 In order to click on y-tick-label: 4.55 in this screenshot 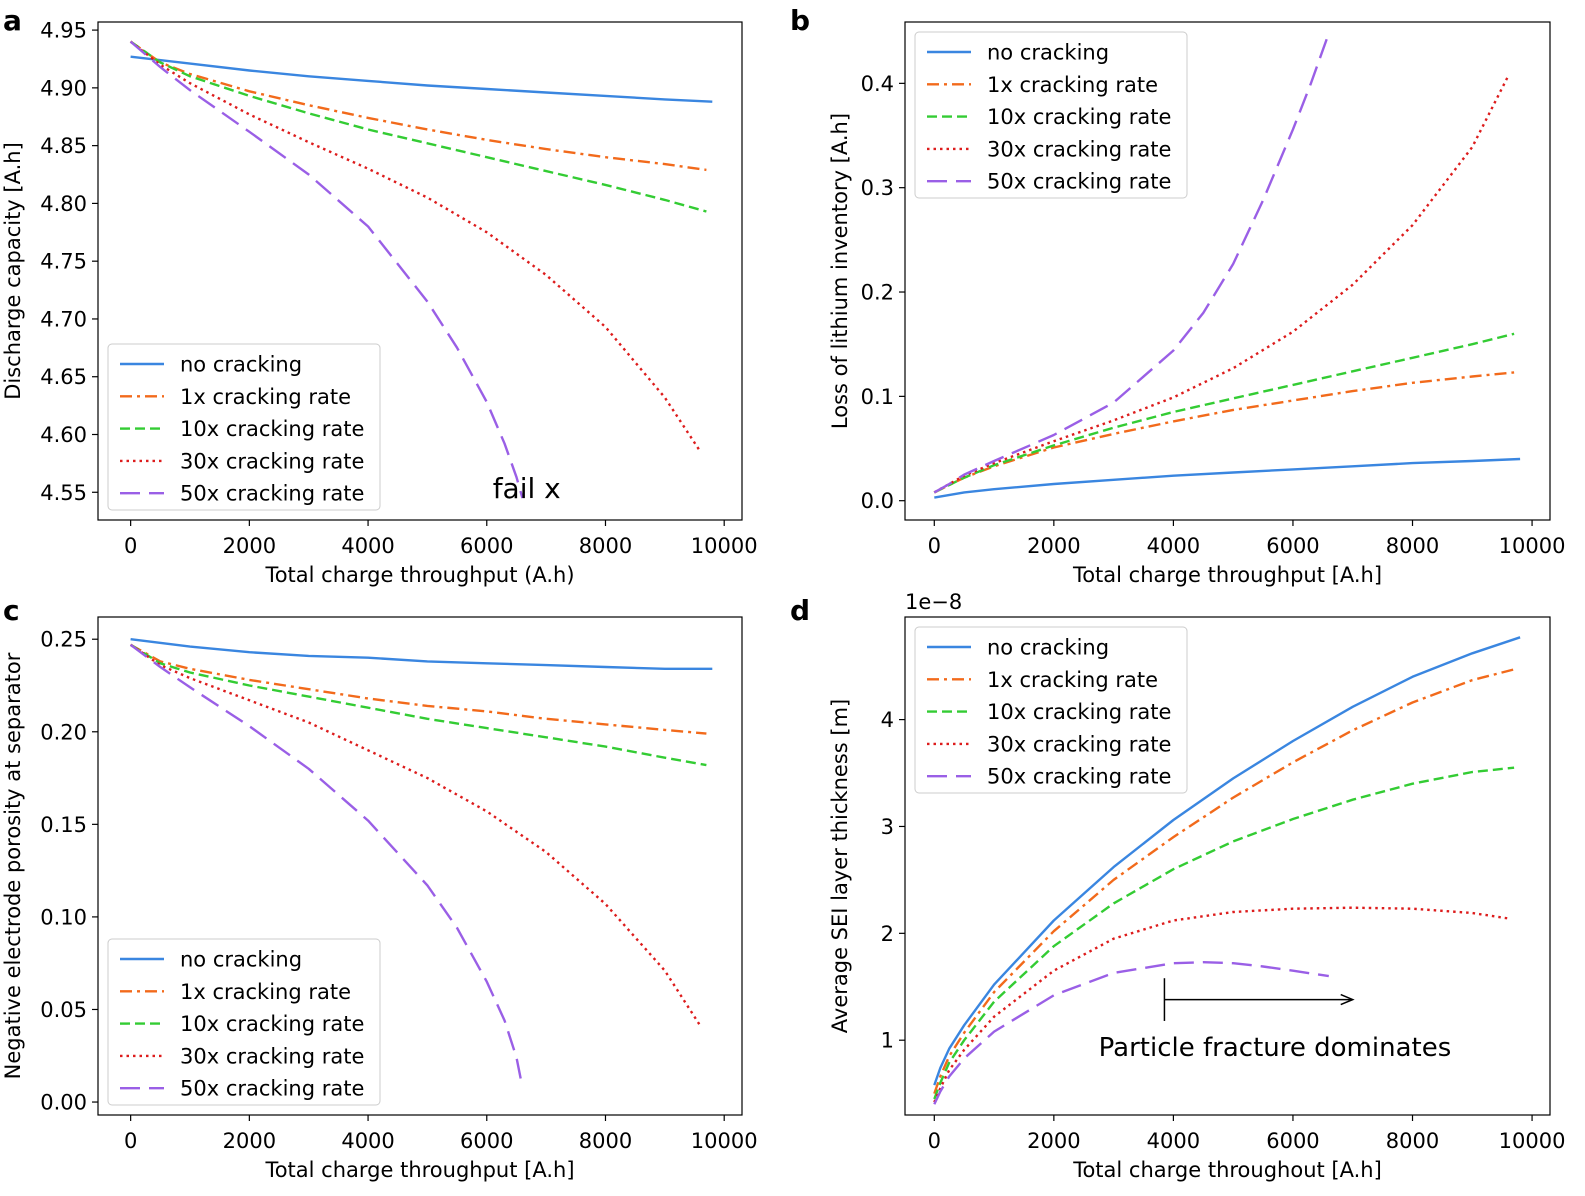, I will do `click(63, 493)`.